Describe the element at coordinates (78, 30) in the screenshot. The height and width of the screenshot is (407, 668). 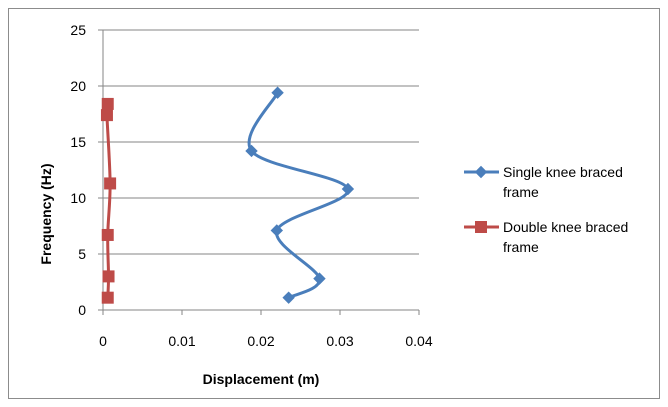
I see `y-tick-label-5: 25` at that location.